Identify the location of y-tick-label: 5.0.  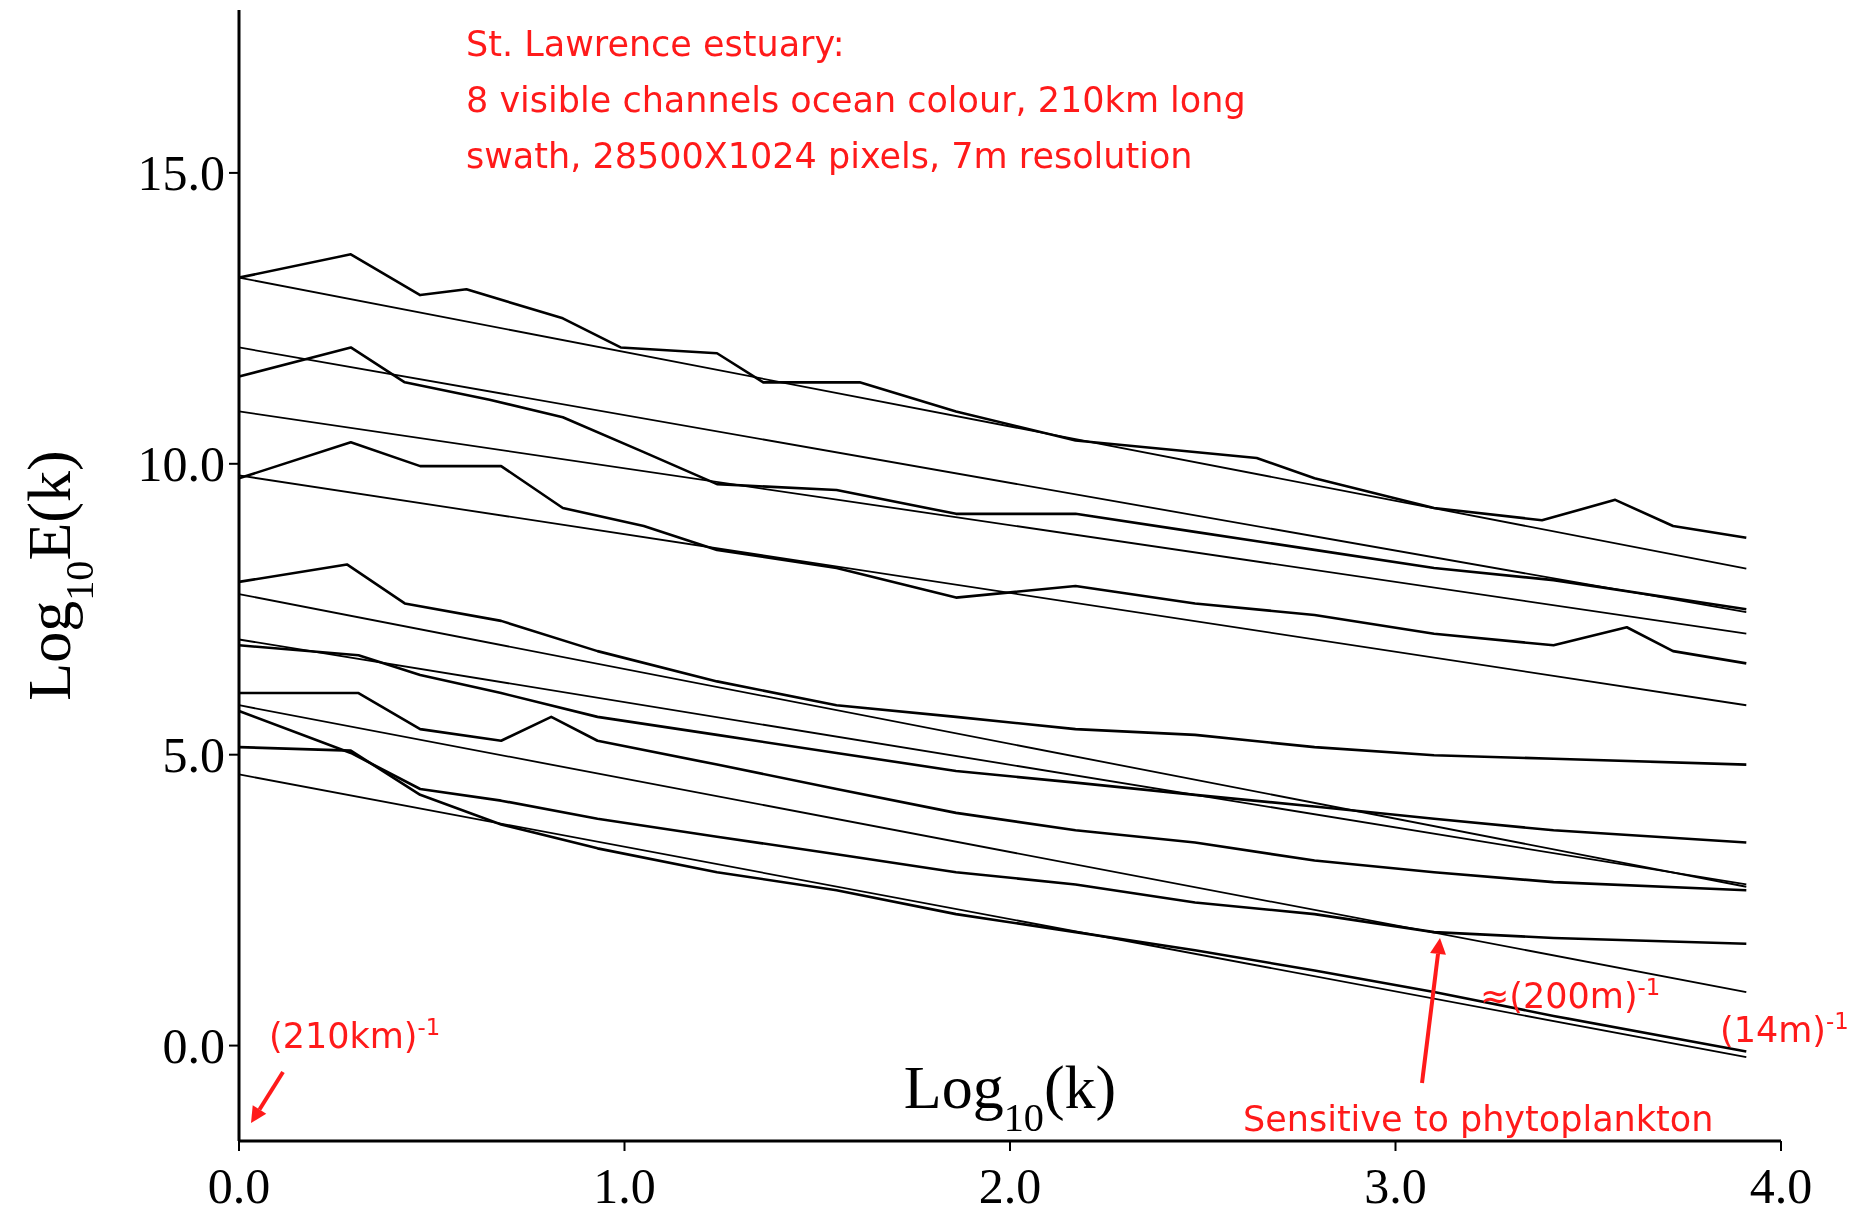
(193, 755).